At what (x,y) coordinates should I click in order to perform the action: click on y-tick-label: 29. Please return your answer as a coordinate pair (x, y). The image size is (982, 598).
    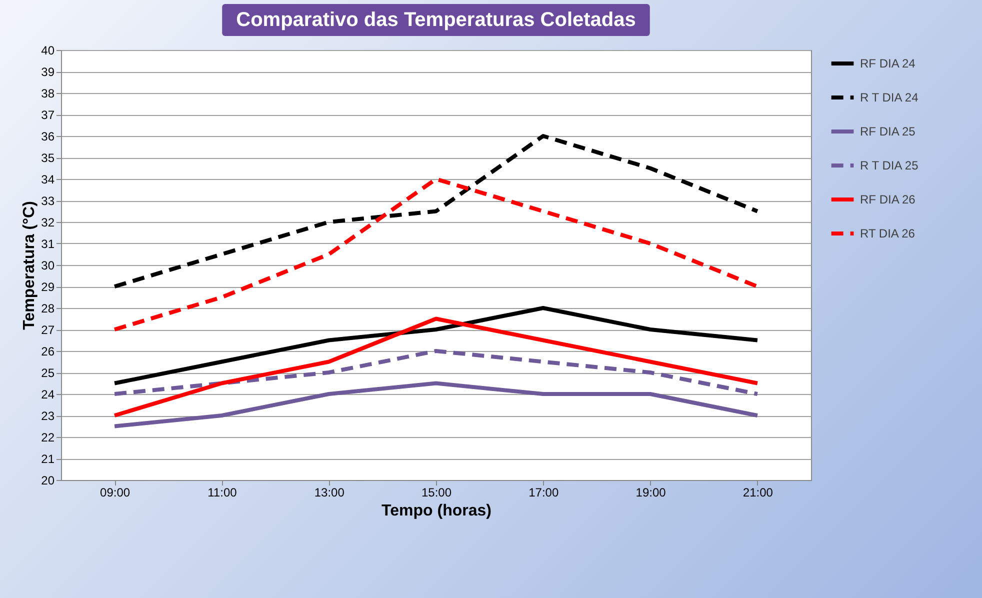
    Looking at the image, I should click on (48, 287).